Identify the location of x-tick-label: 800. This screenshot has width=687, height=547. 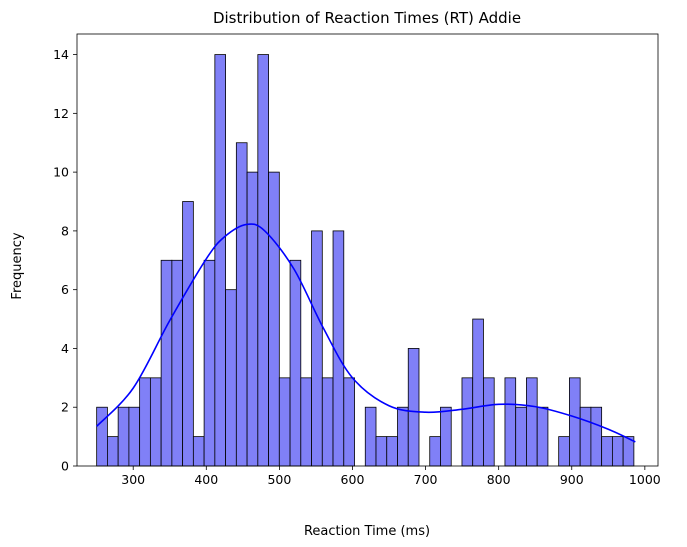
(499, 479).